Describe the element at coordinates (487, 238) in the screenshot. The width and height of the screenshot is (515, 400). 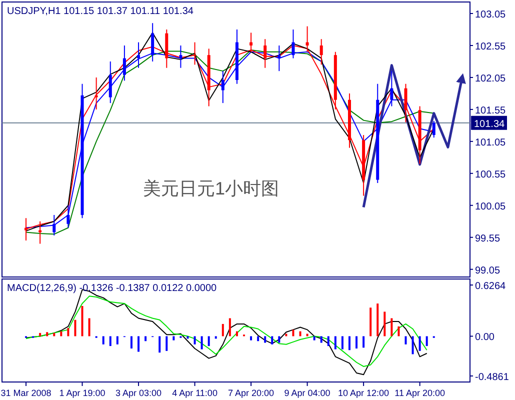
I see `y-tick-label: 99.55` at that location.